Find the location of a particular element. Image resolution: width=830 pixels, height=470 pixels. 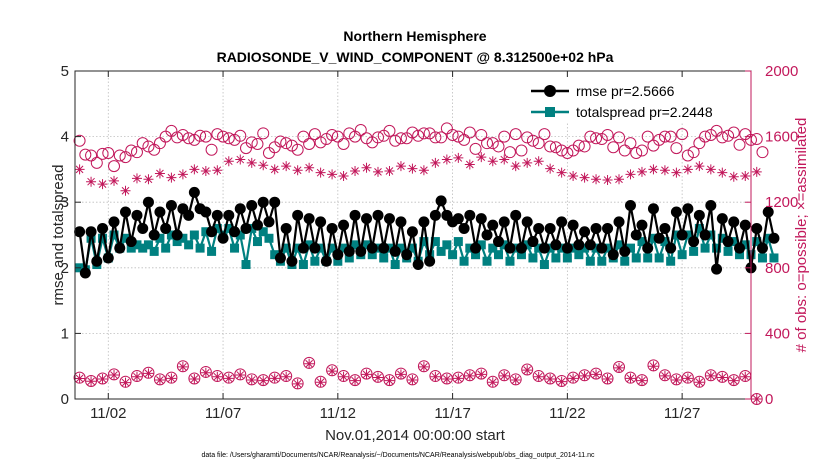

right-tick-label: 400 is located at coordinates (777, 333).